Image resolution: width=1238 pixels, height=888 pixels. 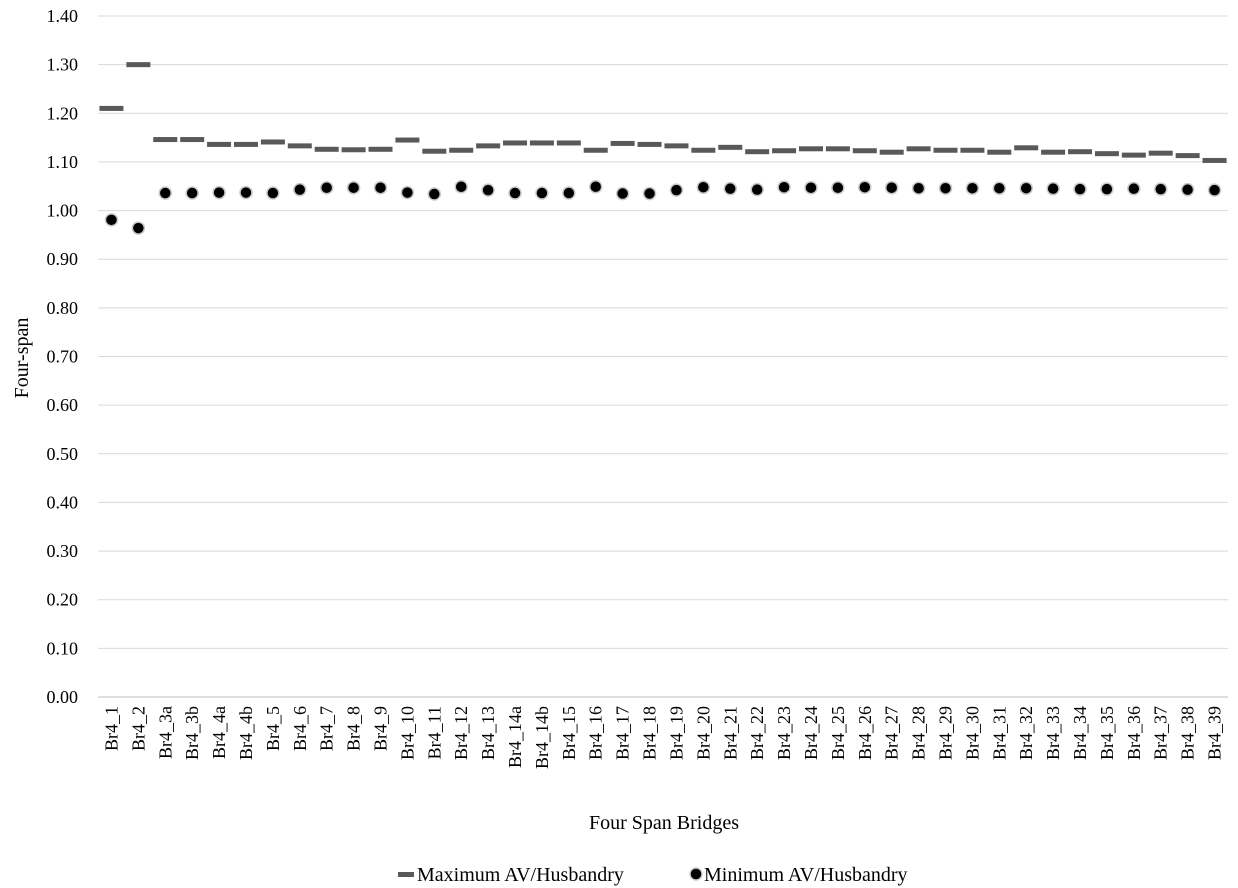 What do you see at coordinates (219, 732) in the screenshot?
I see `x-tick-label: Br4_4a` at bounding box center [219, 732].